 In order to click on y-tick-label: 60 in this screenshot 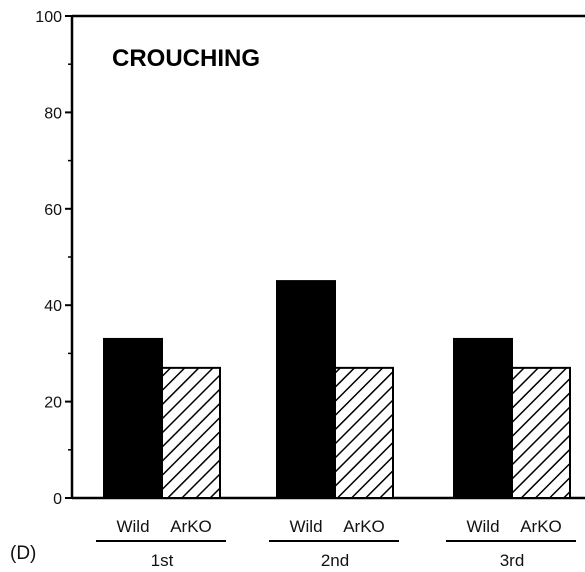, I will do `click(53, 210)`.